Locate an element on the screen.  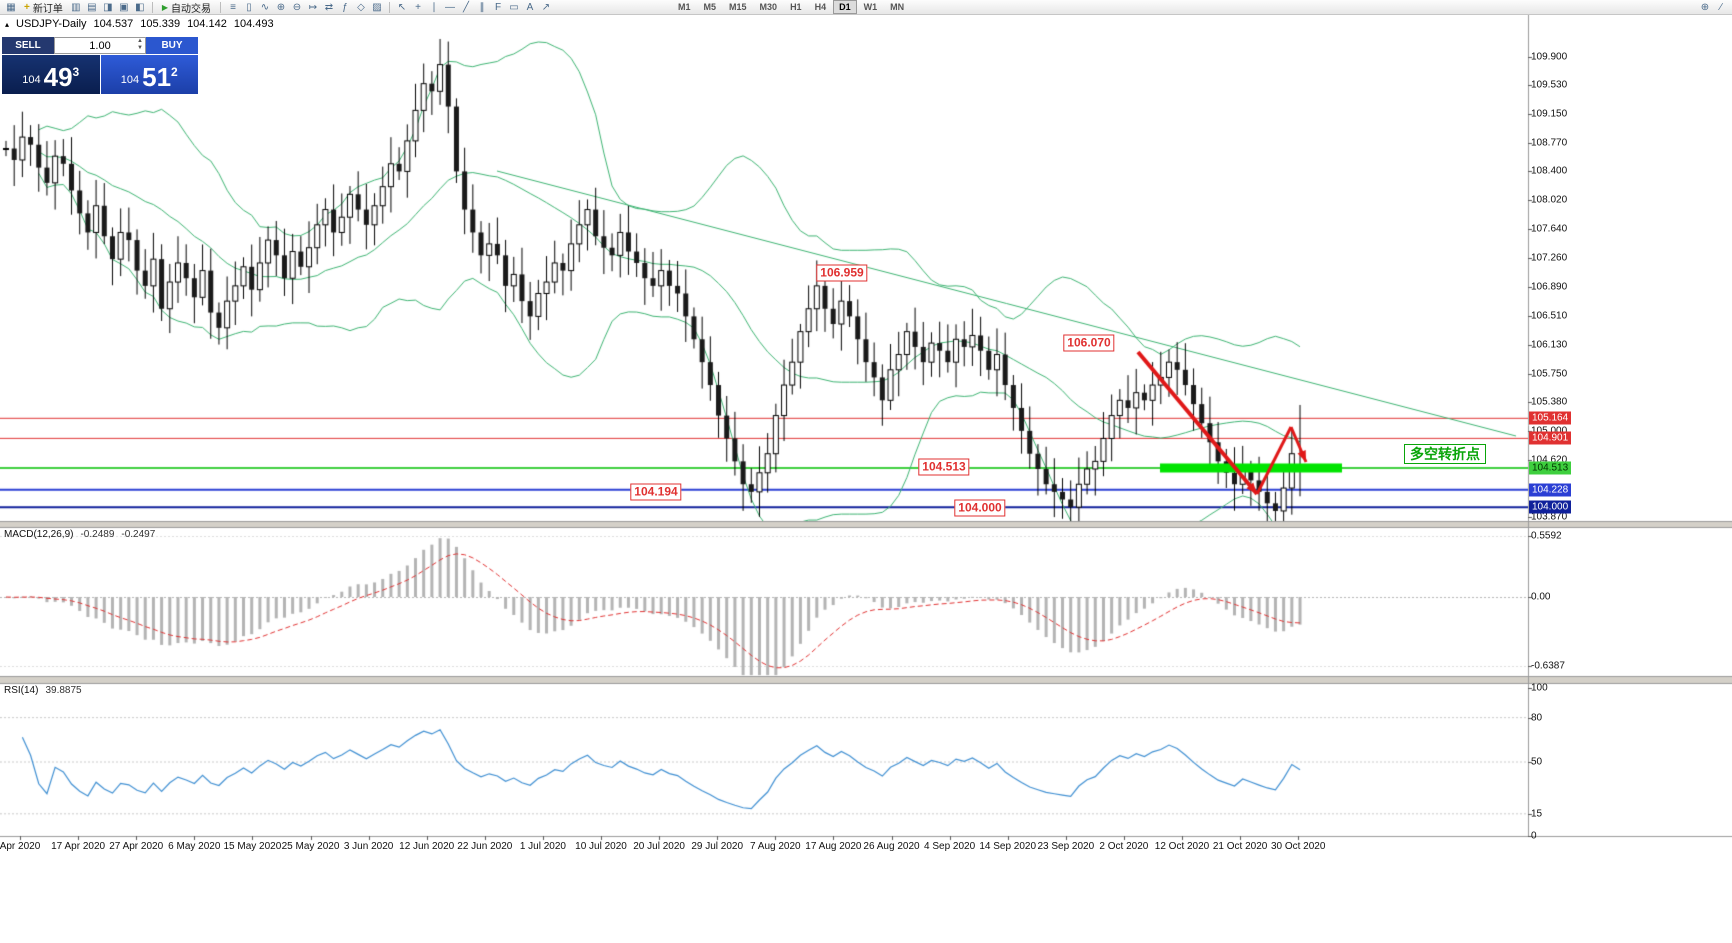
ohlc-close: 104.493 is located at coordinates (253, 24).